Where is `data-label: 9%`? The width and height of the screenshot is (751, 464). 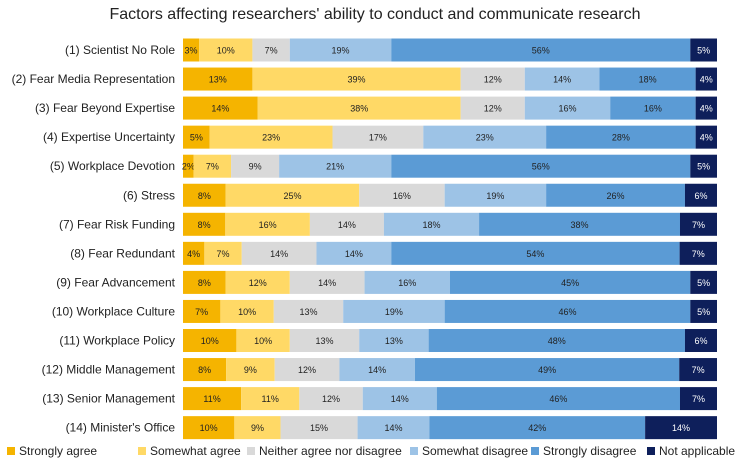
data-label: 9% is located at coordinates (255, 167).